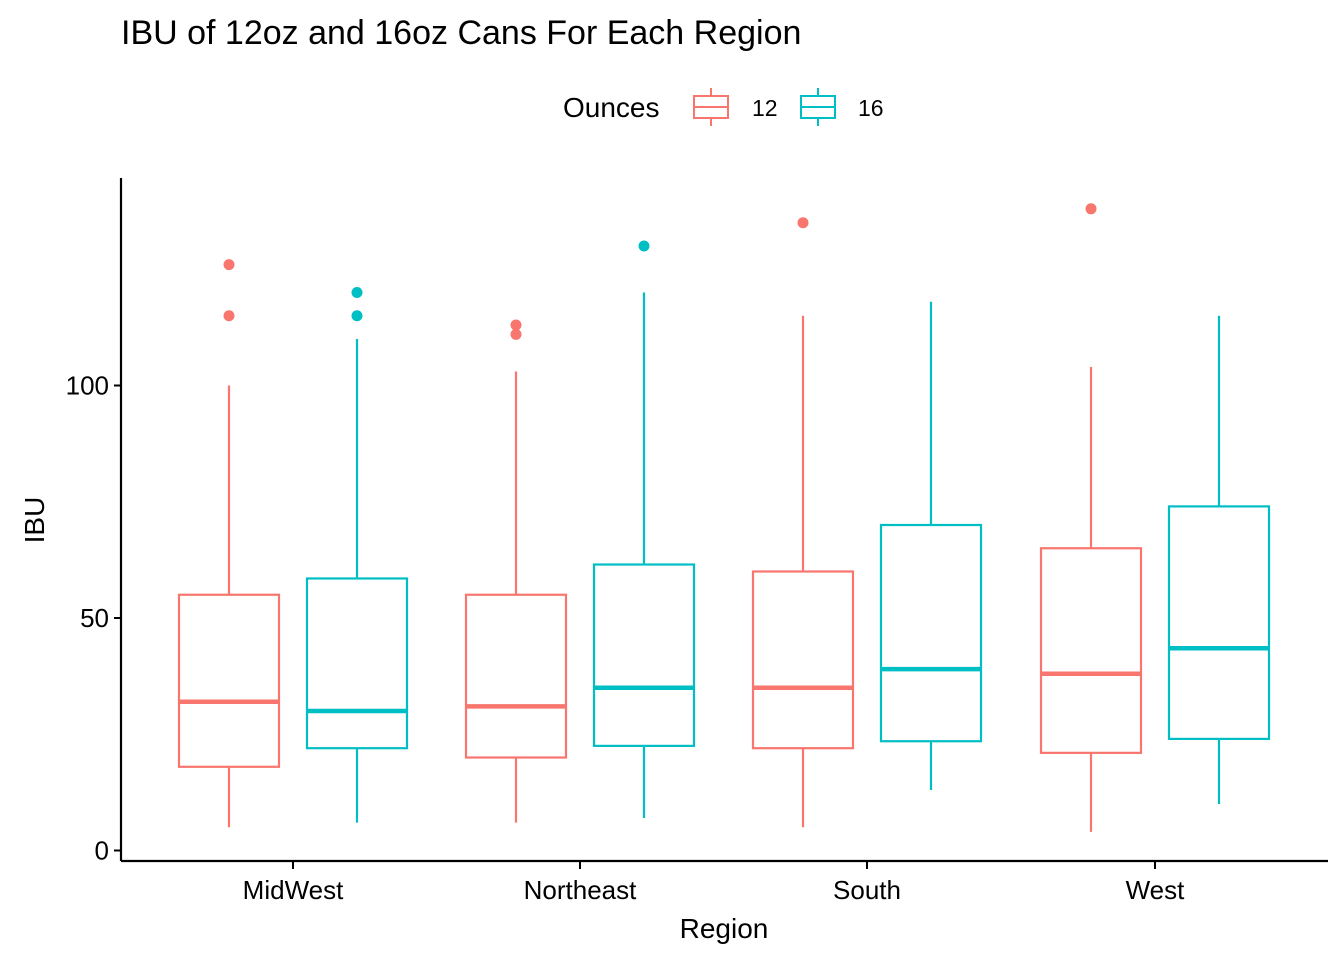 The image size is (1344, 965). I want to click on y-tick-label: 50, so click(94, 618).